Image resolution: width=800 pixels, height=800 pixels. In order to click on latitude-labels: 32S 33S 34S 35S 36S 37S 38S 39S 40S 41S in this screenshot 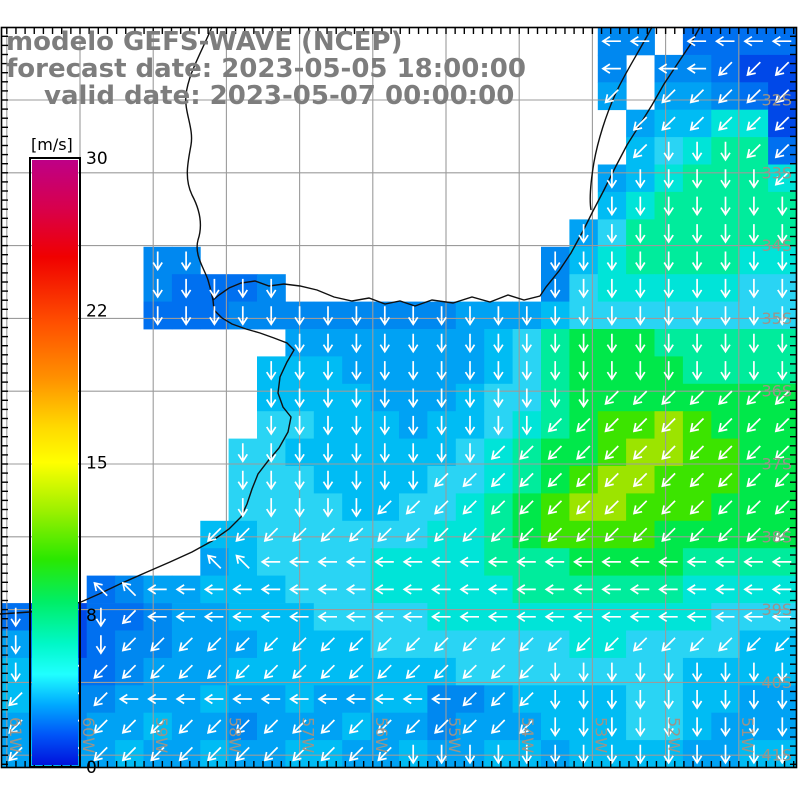, I will do `click(776, 428)`.